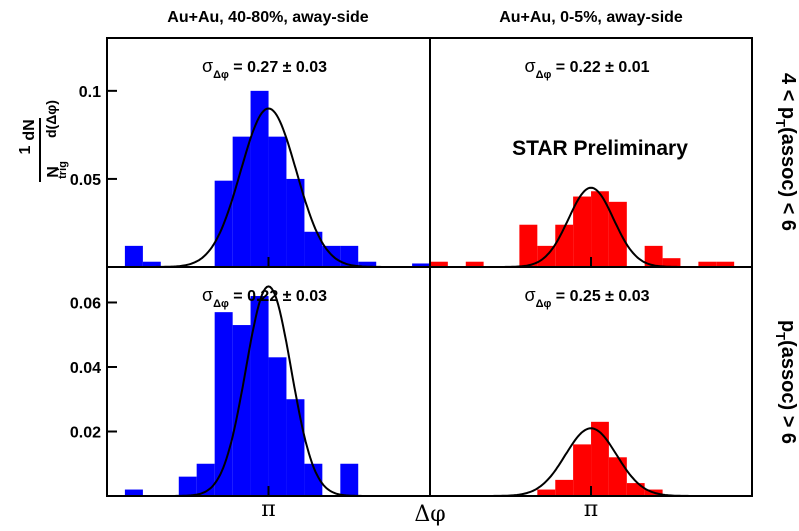 This screenshot has width=799, height=531. What do you see at coordinates (51, 119) in the screenshot?
I see `y-label-den: d(Δφ)` at bounding box center [51, 119].